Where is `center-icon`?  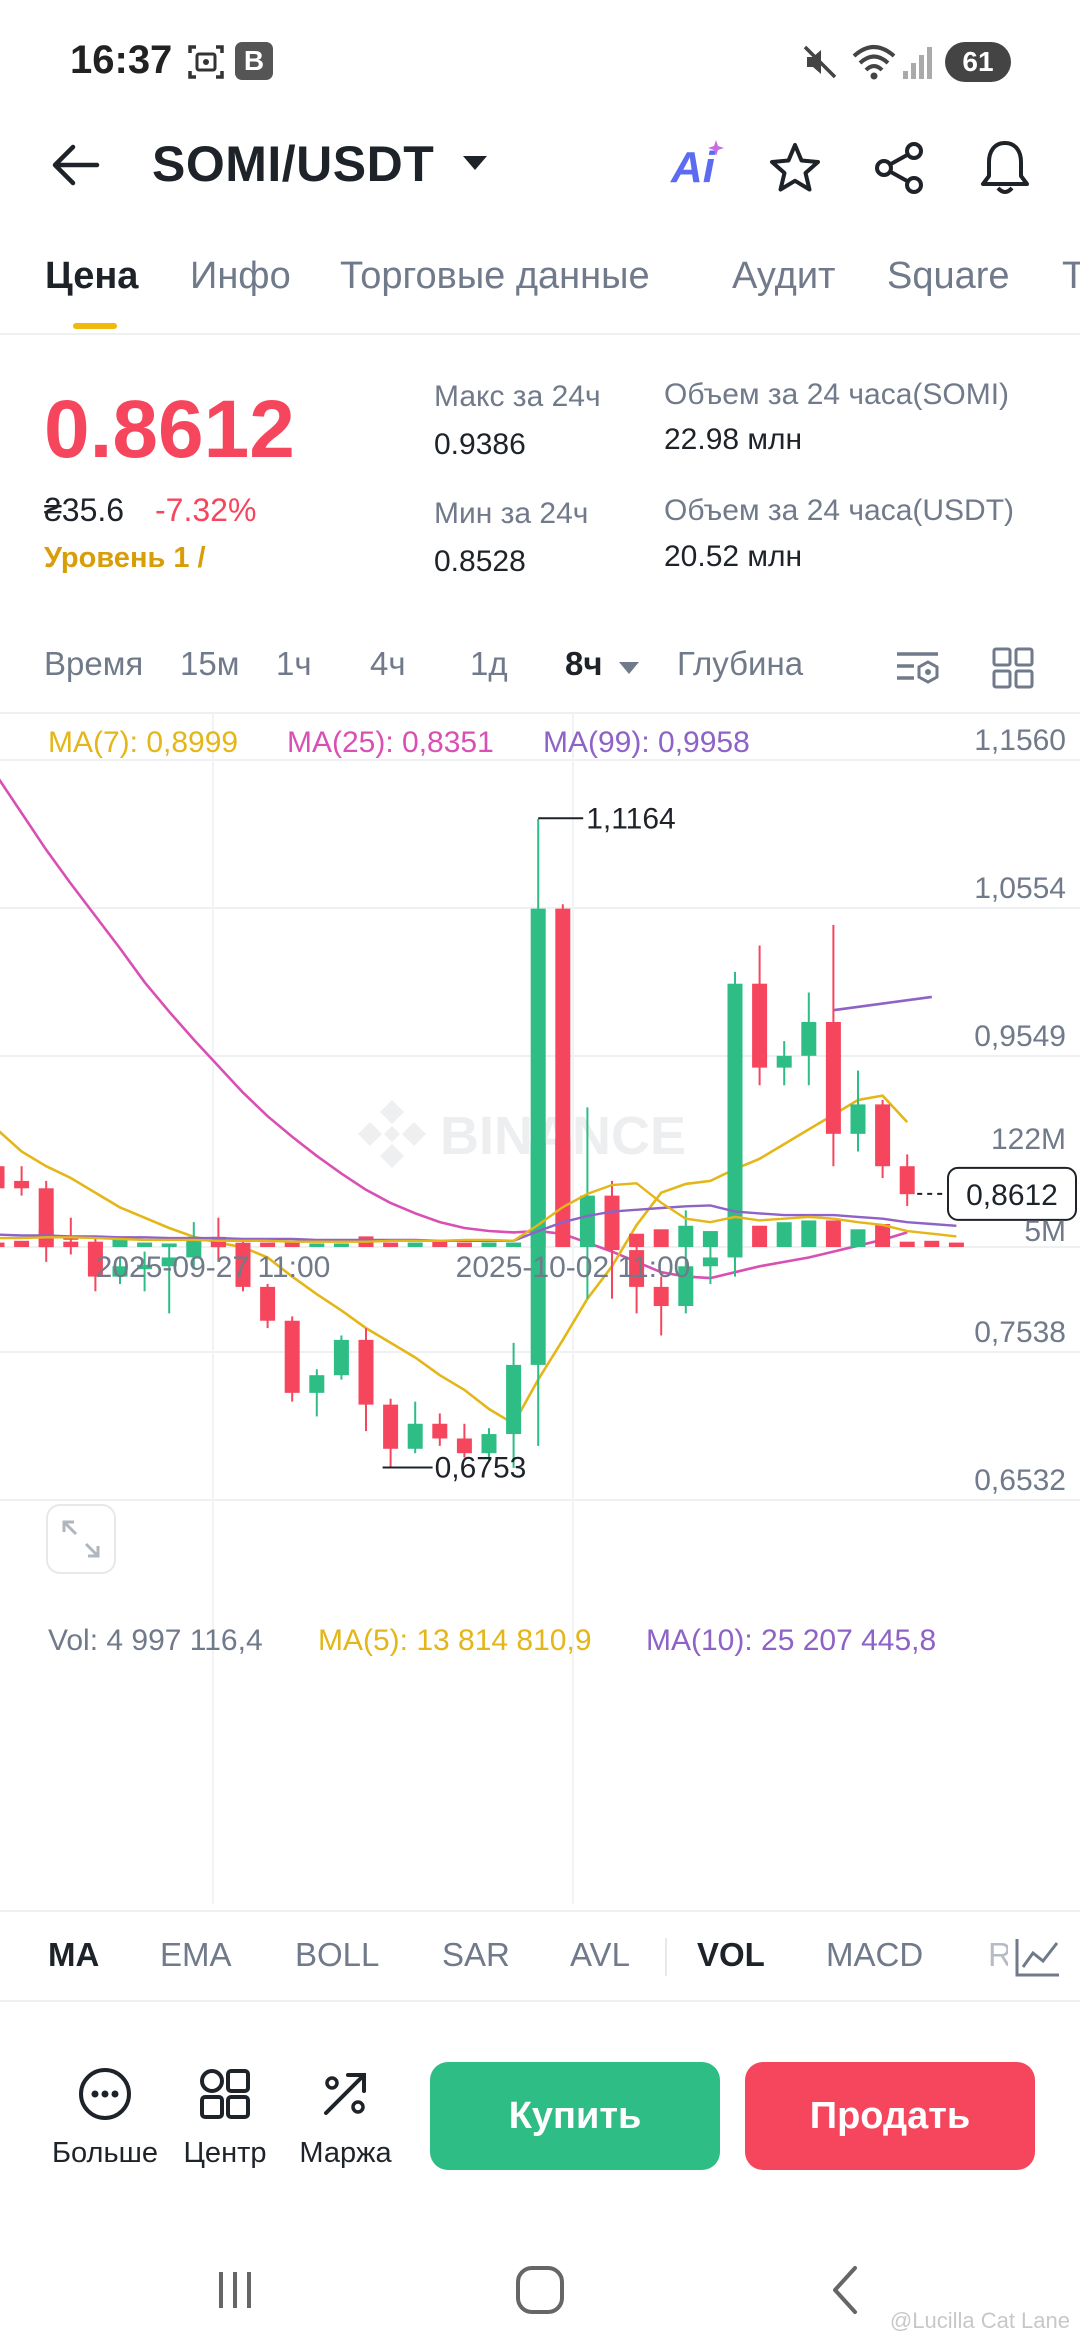 center-icon is located at coordinates (225, 2094).